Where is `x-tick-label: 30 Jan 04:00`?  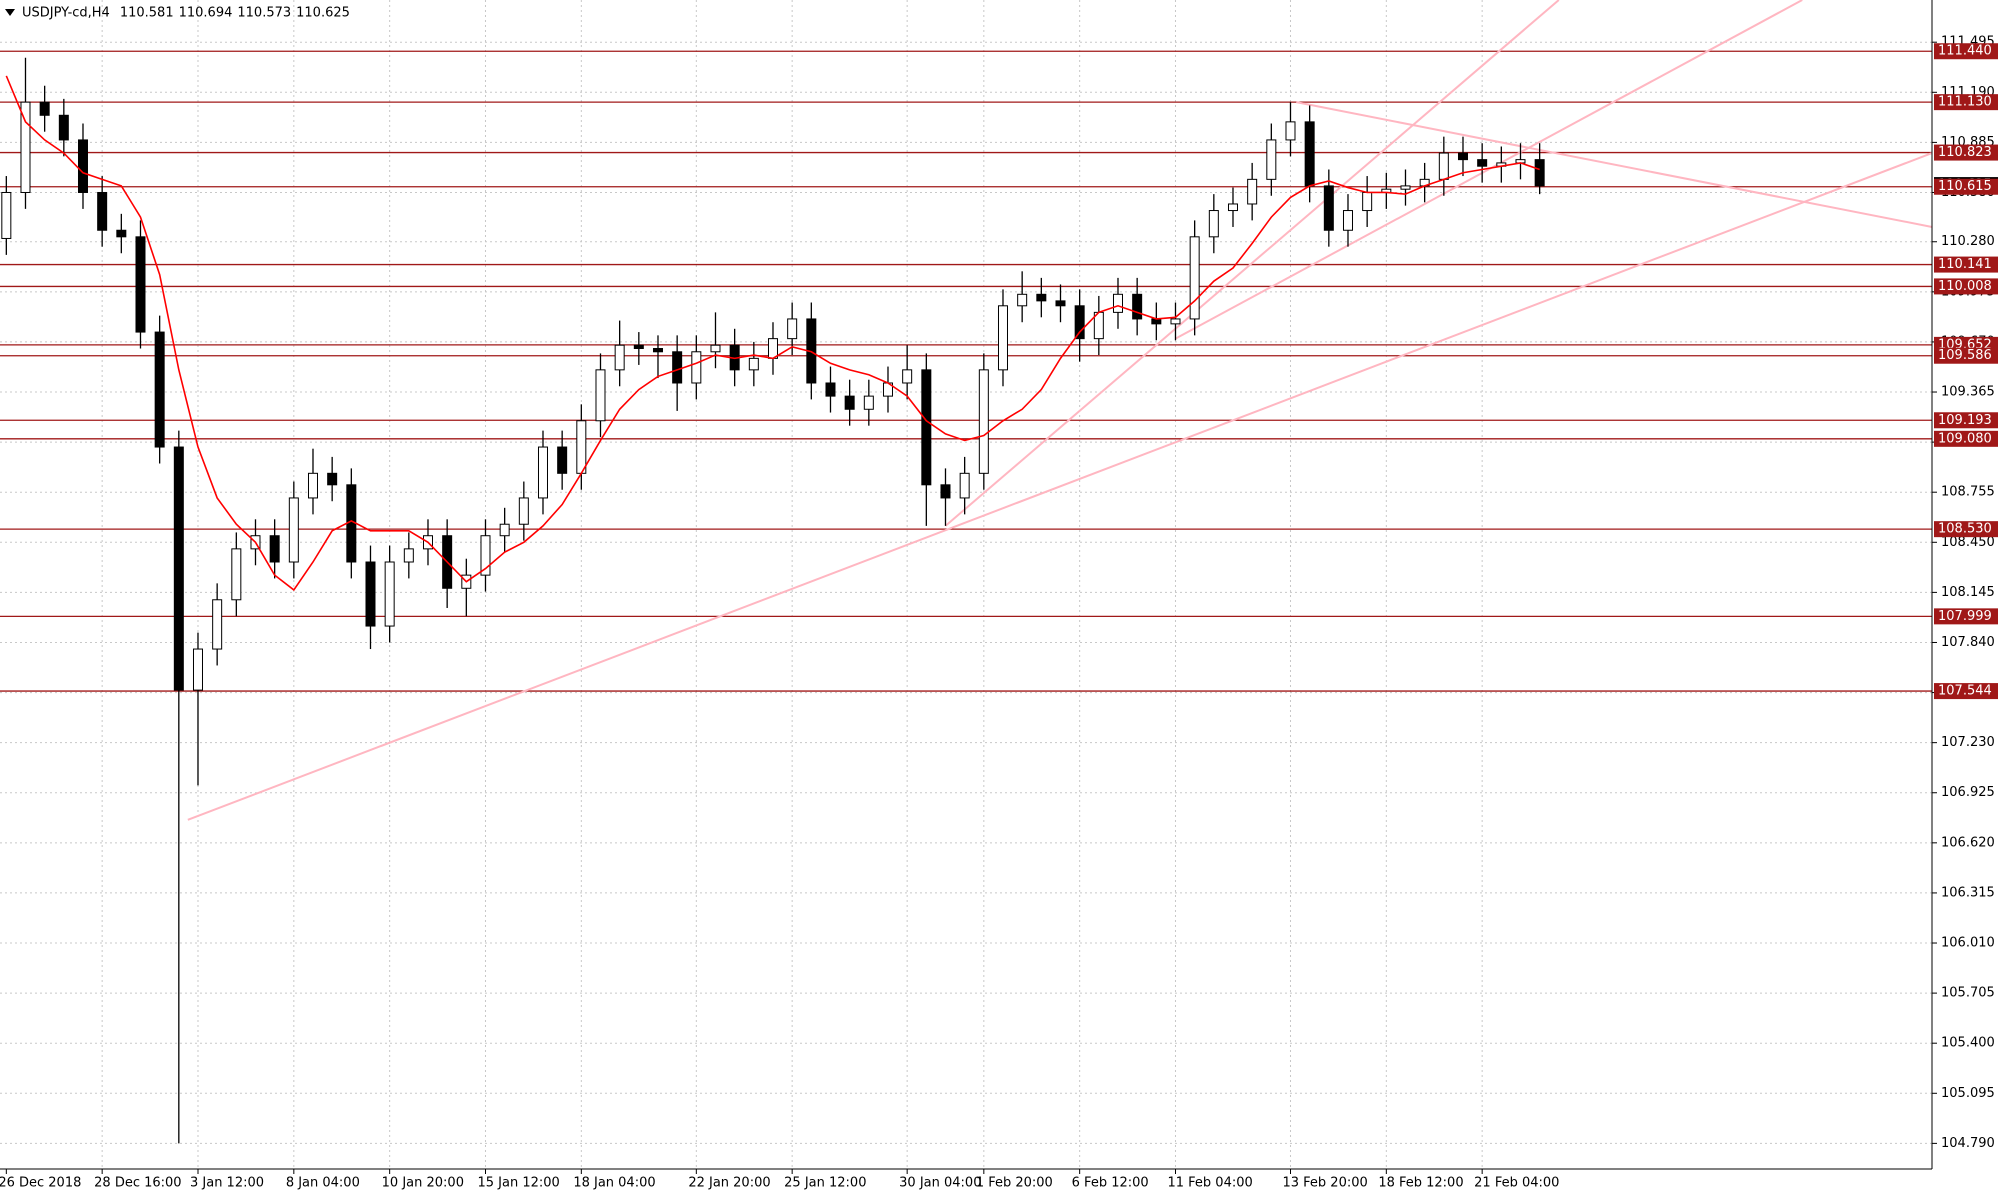
x-tick-label: 30 Jan 04:00 is located at coordinates (940, 1183).